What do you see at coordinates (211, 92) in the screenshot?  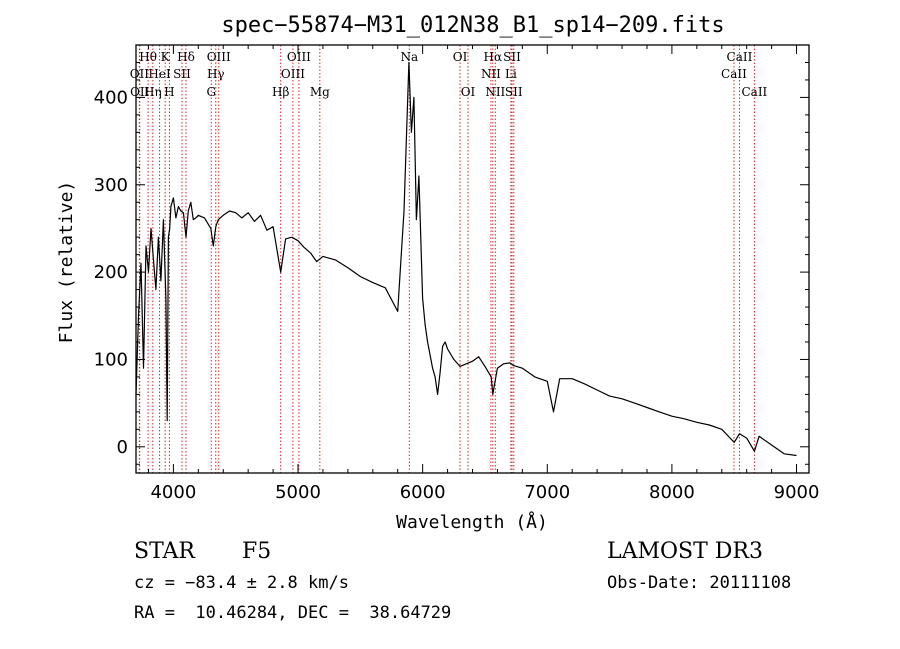 I see `spectral-line-label: G` at bounding box center [211, 92].